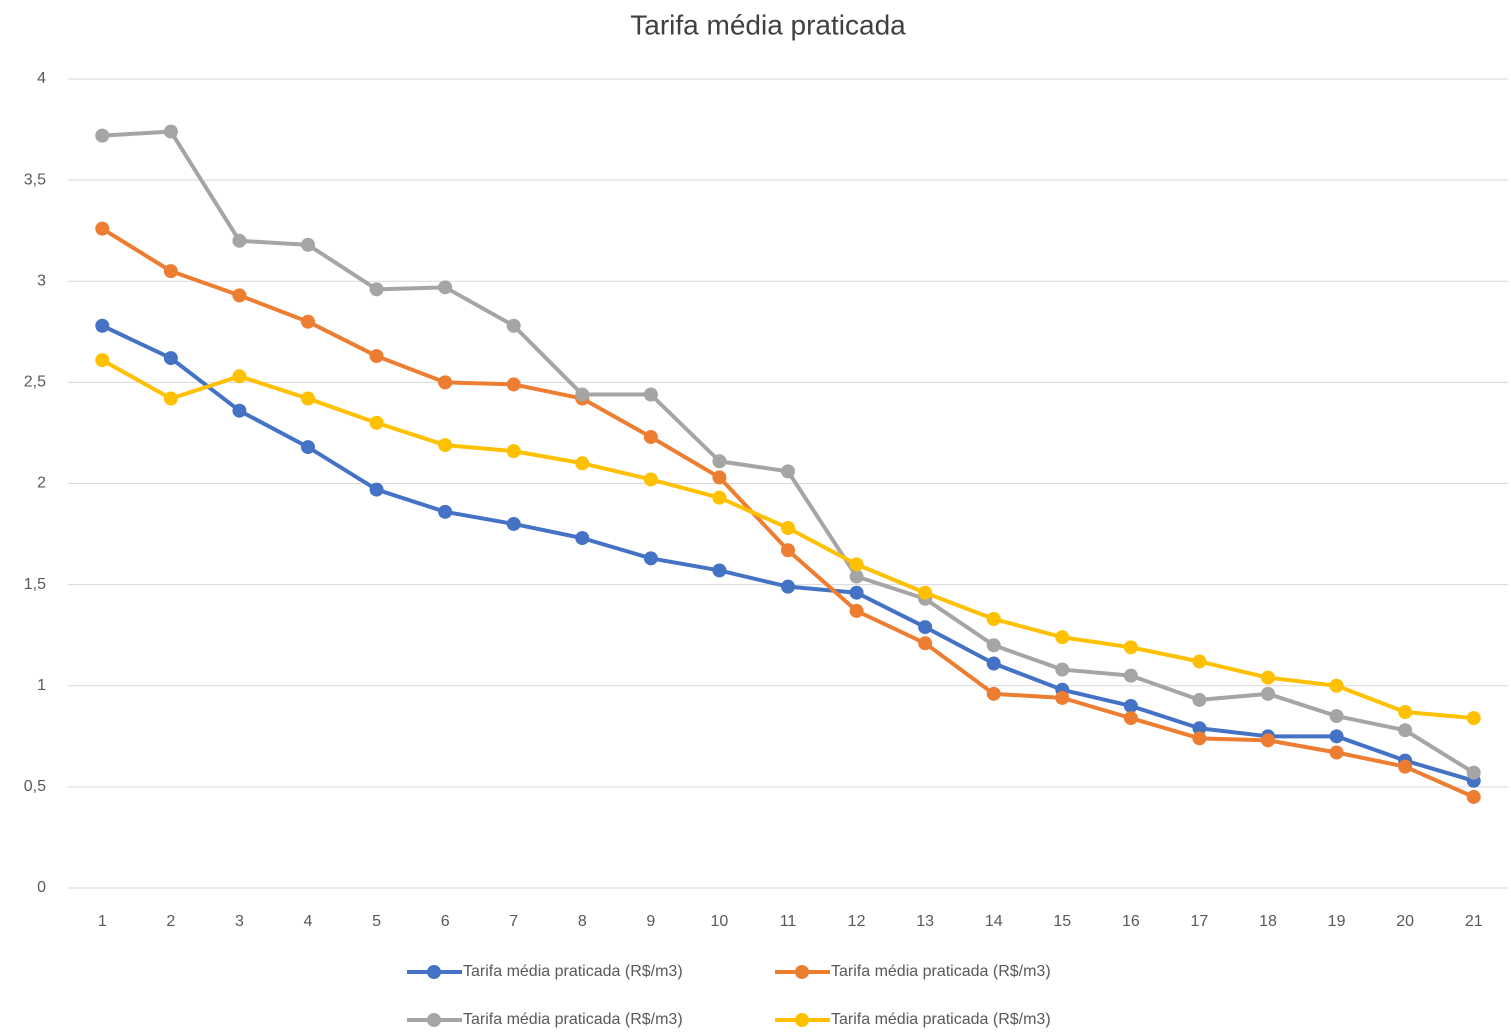 This screenshot has height=1034, width=1511. What do you see at coordinates (102, 921) in the screenshot?
I see `x-tick-label: 1` at bounding box center [102, 921].